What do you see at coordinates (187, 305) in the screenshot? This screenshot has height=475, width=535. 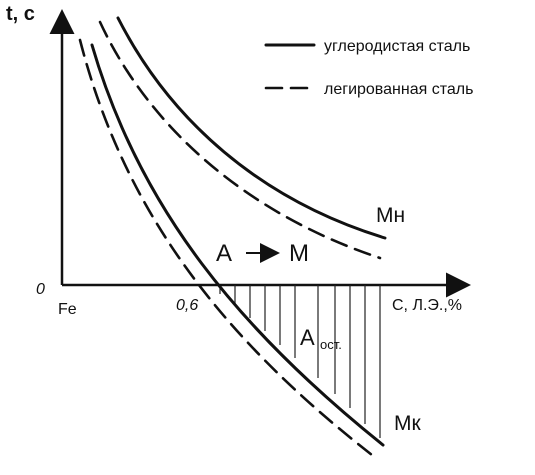 I see `mark-label: 0,6` at bounding box center [187, 305].